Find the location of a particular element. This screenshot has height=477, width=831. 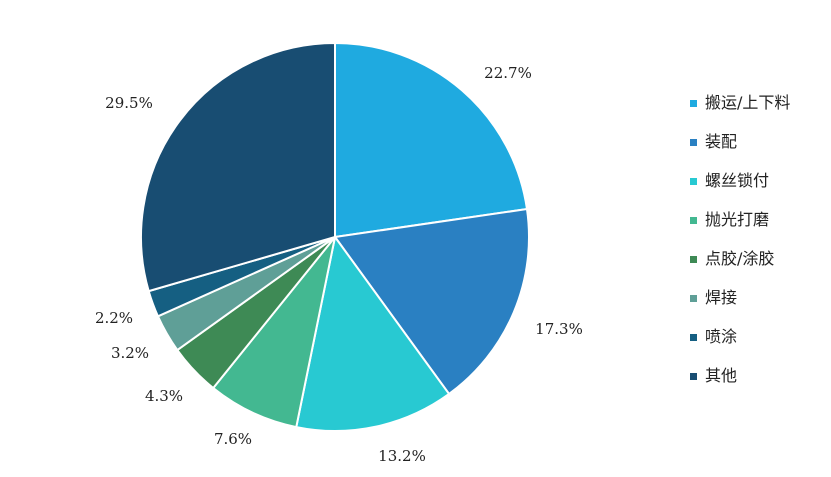

slice-data-label: 2.2% is located at coordinates (114, 318).